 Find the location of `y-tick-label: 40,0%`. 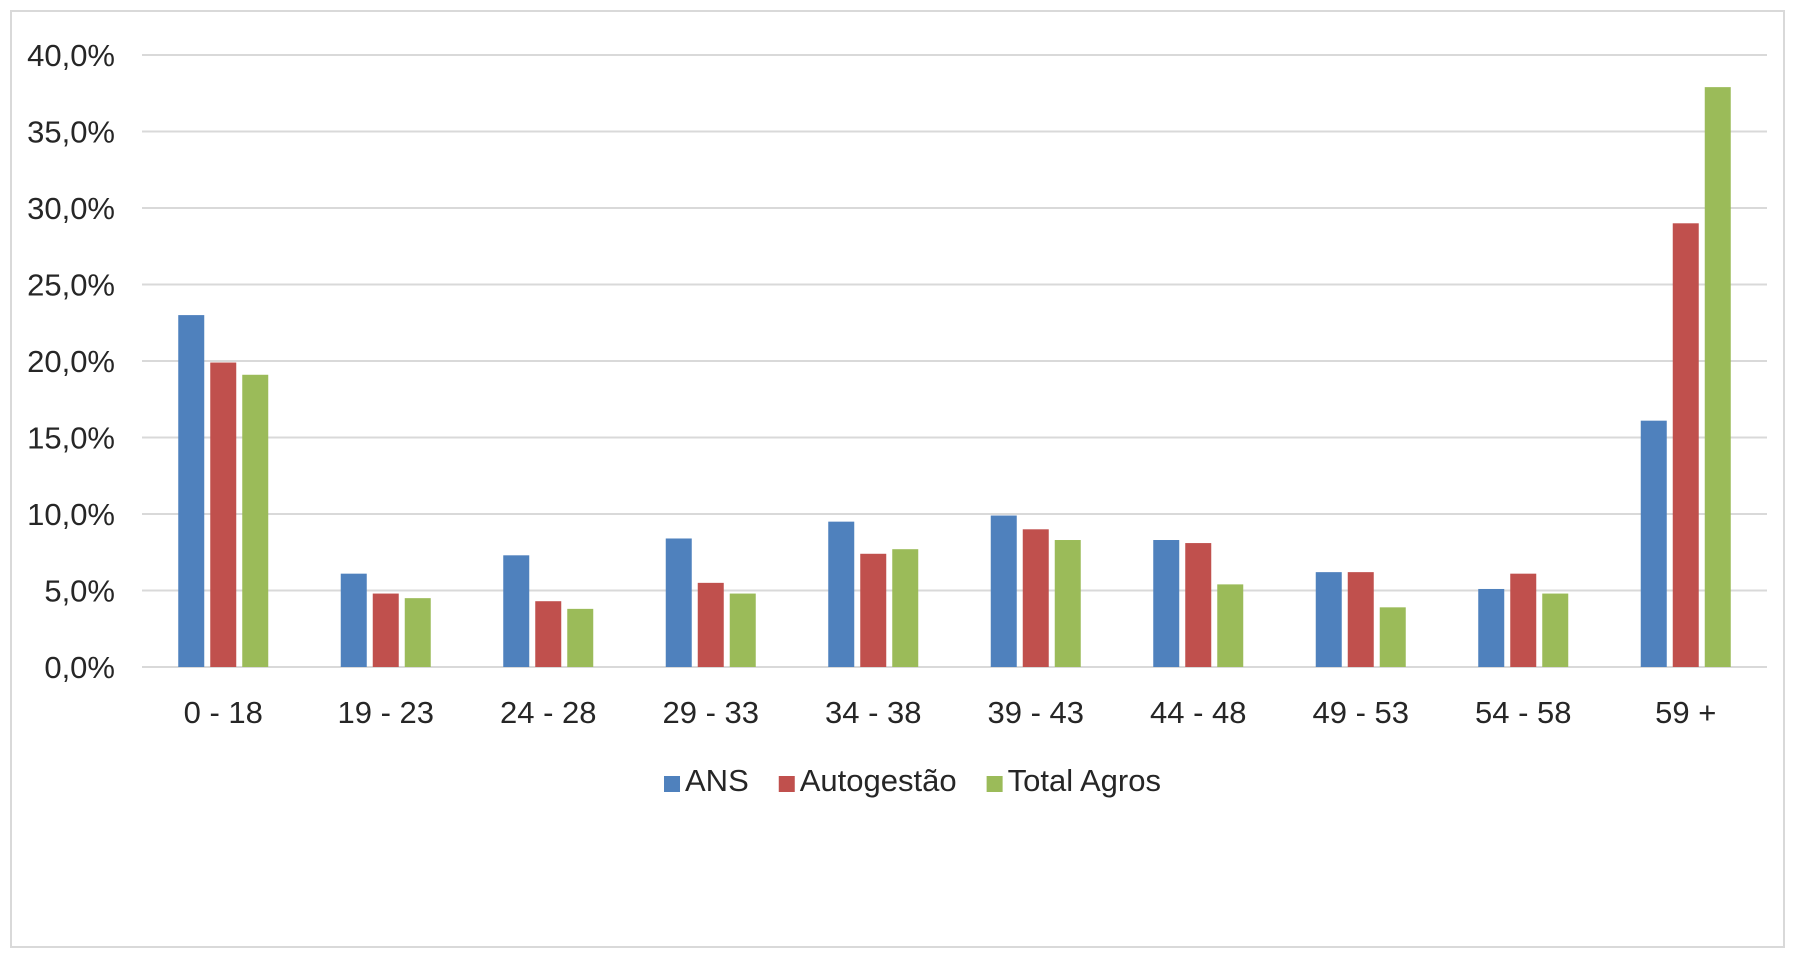

y-tick-label: 40,0% is located at coordinates (71, 55).